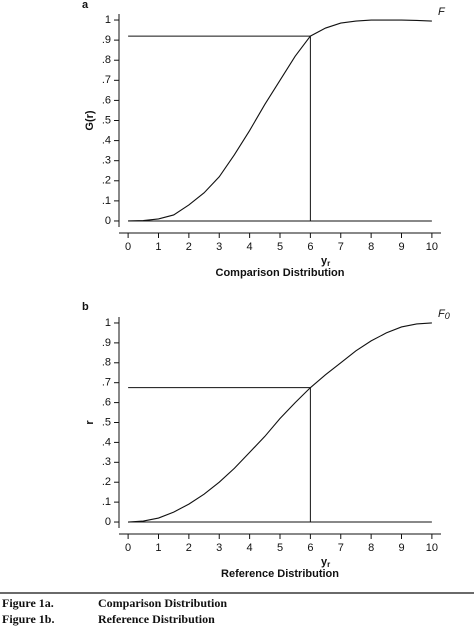 The height and width of the screenshot is (627, 474). I want to click on subtitle: Reference Distribution, so click(280, 574).